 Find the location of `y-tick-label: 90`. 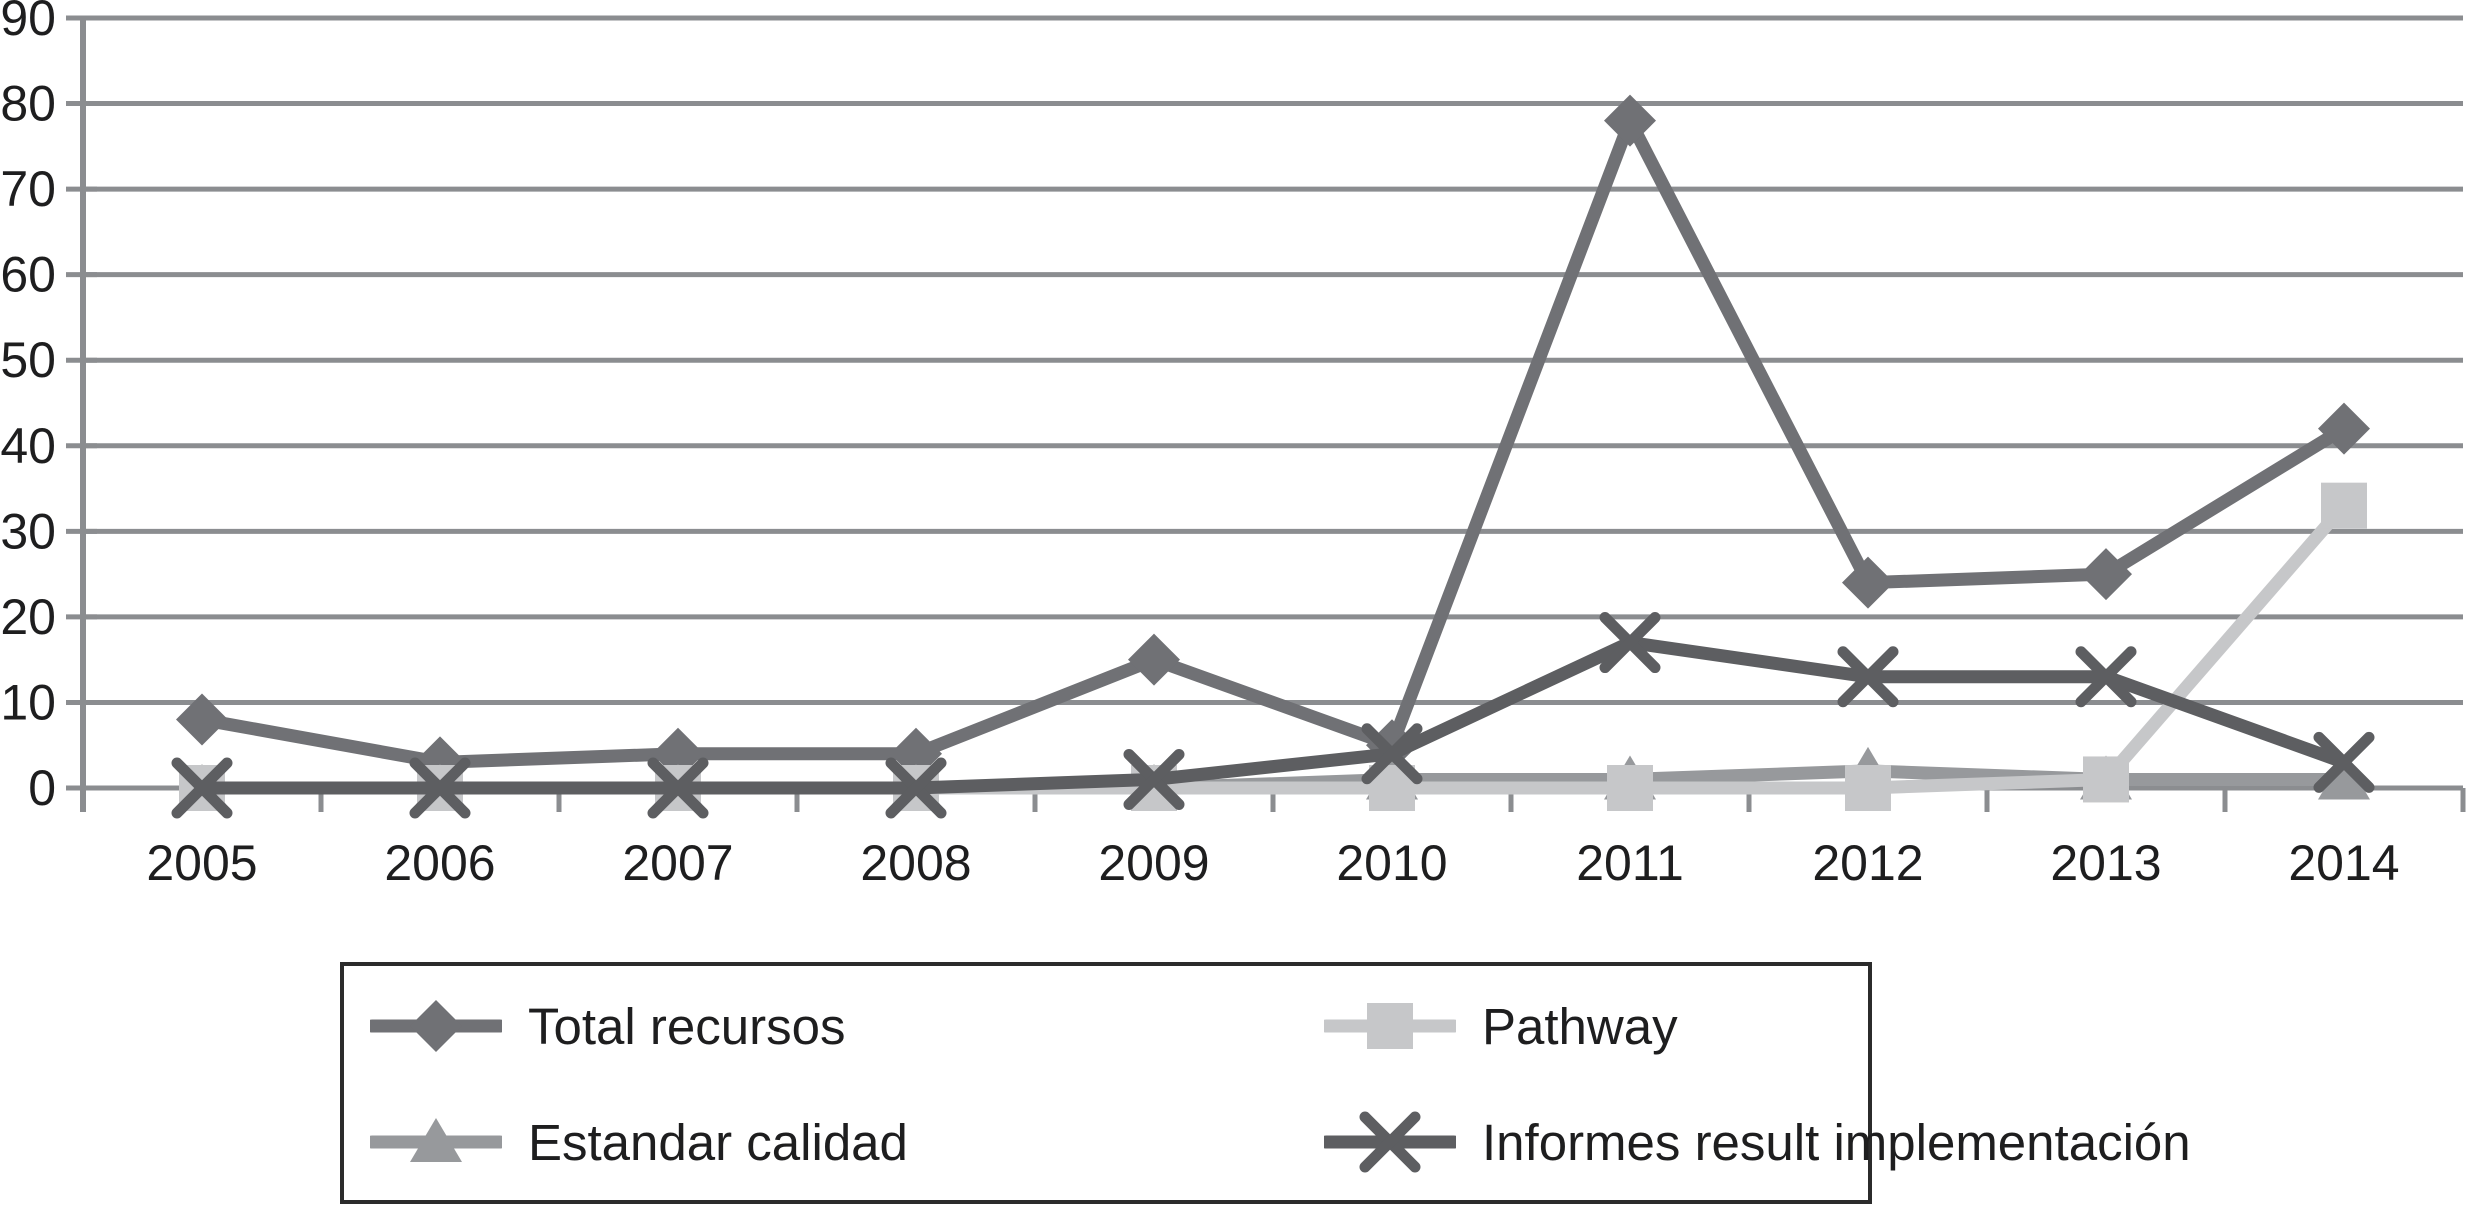

y-tick-label: 90 is located at coordinates (28, 23).